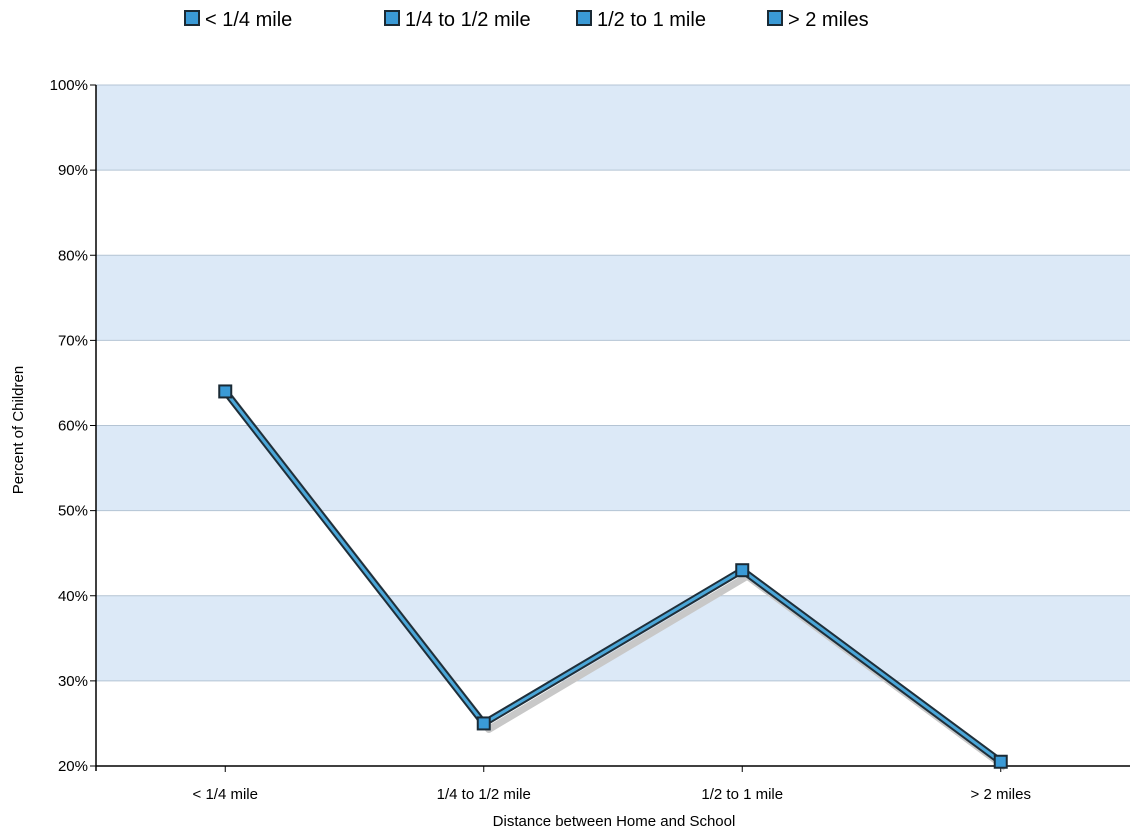 The width and height of the screenshot is (1130, 839). Describe the element at coordinates (614, 821) in the screenshot. I see `x-axis-title: Distance between Home and School` at that location.